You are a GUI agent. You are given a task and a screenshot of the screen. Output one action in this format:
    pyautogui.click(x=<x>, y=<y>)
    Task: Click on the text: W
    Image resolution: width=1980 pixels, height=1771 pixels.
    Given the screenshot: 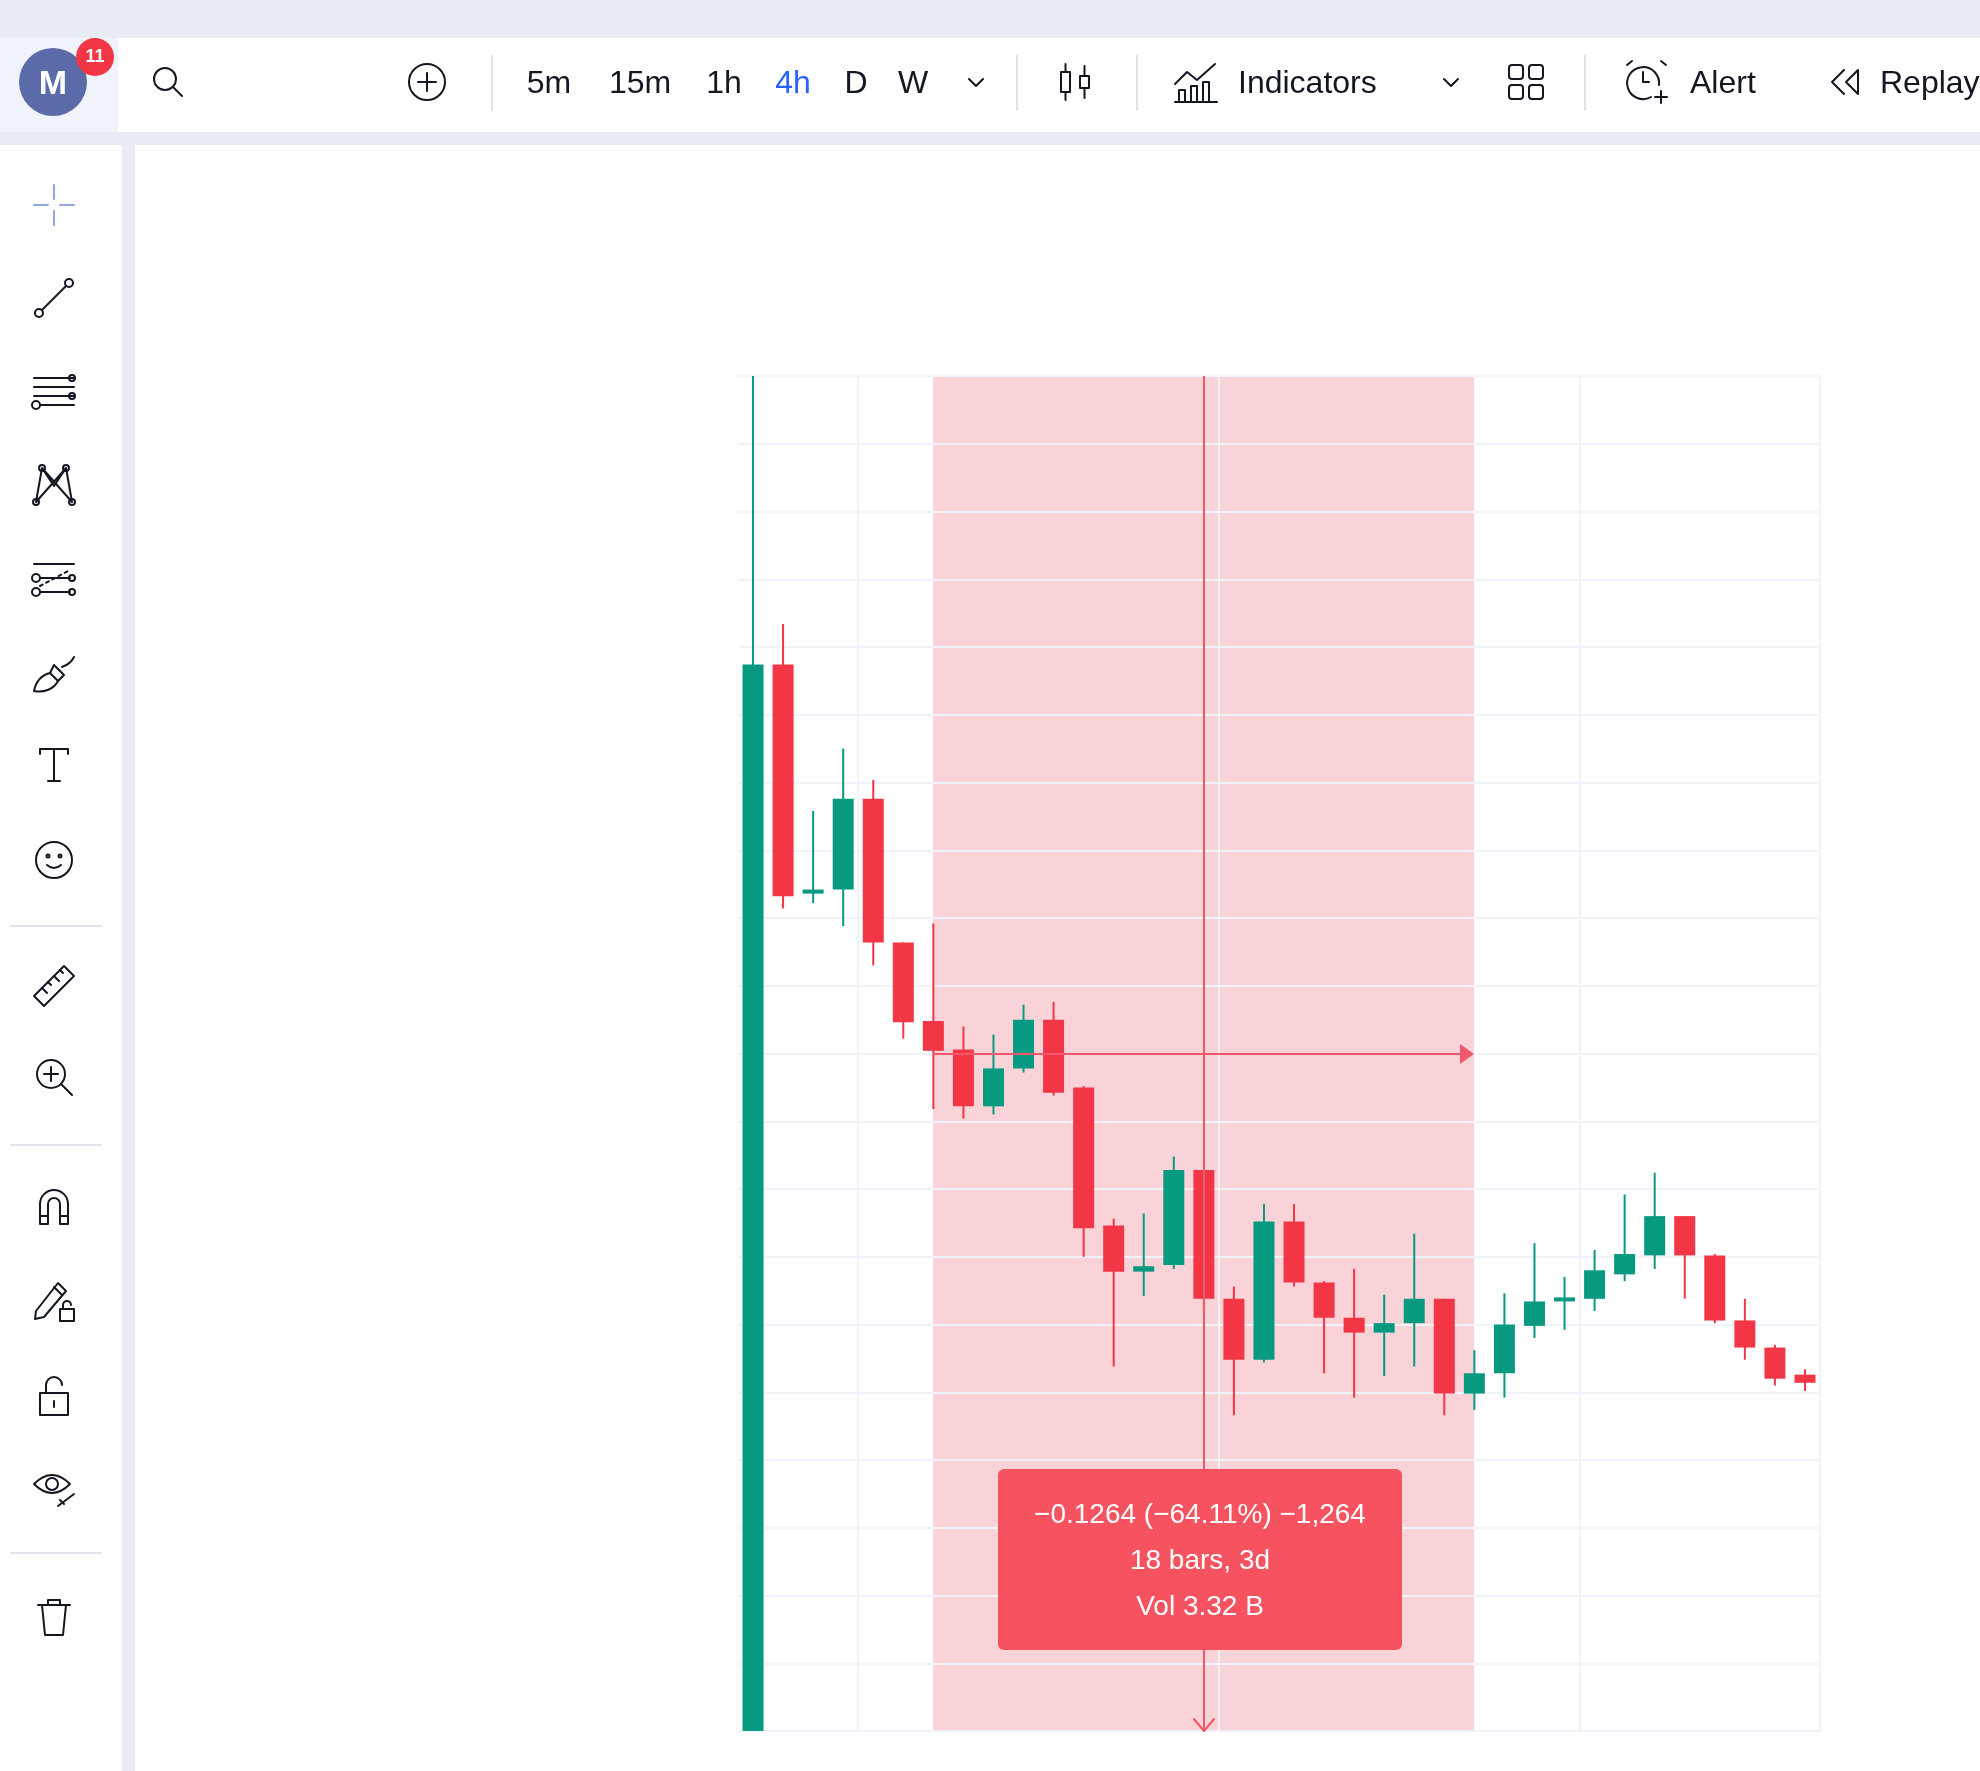 What is the action you would take?
    pyautogui.click(x=913, y=81)
    